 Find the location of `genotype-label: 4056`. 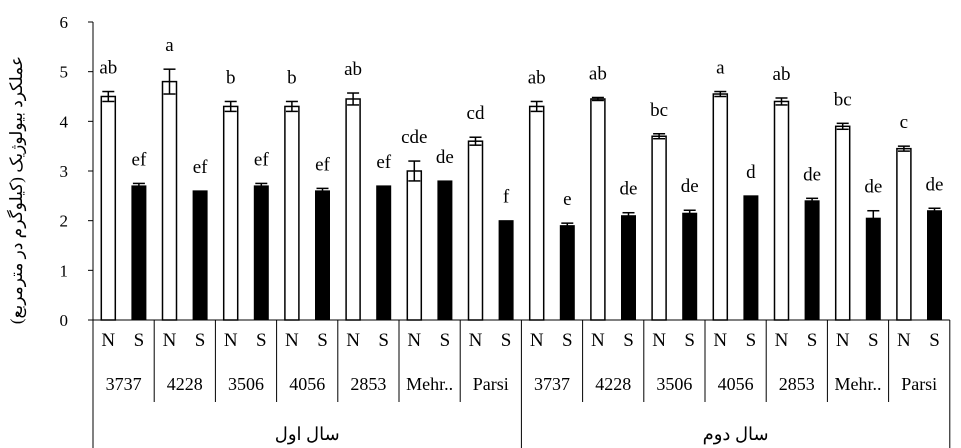

genotype-label: 4056 is located at coordinates (736, 384).